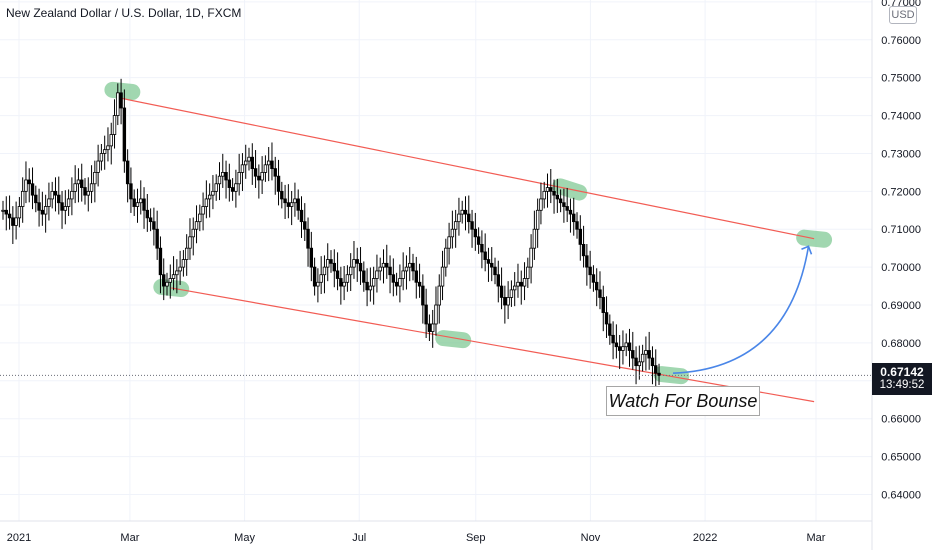 The height and width of the screenshot is (550, 932). I want to click on price-tick-label: 0.73000, so click(901, 154).